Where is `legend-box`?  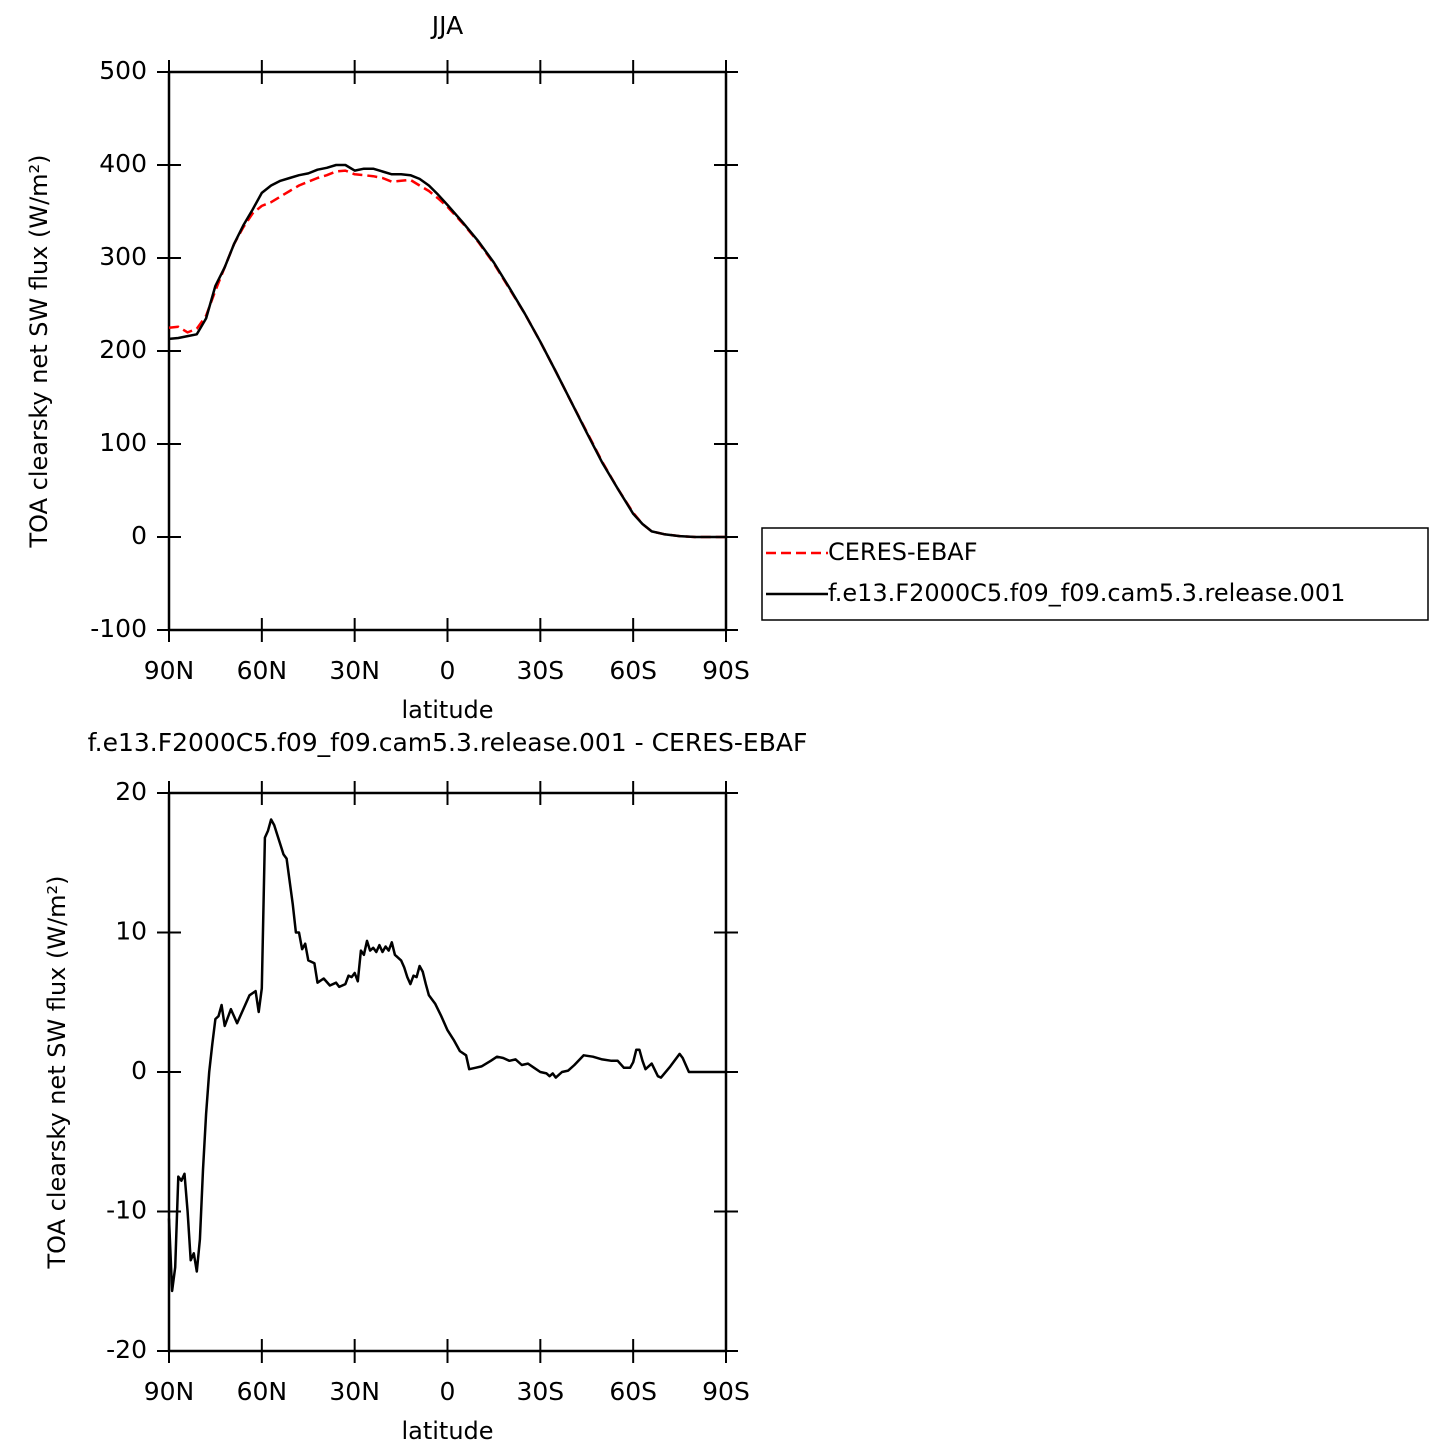
legend-box is located at coordinates (1095, 574).